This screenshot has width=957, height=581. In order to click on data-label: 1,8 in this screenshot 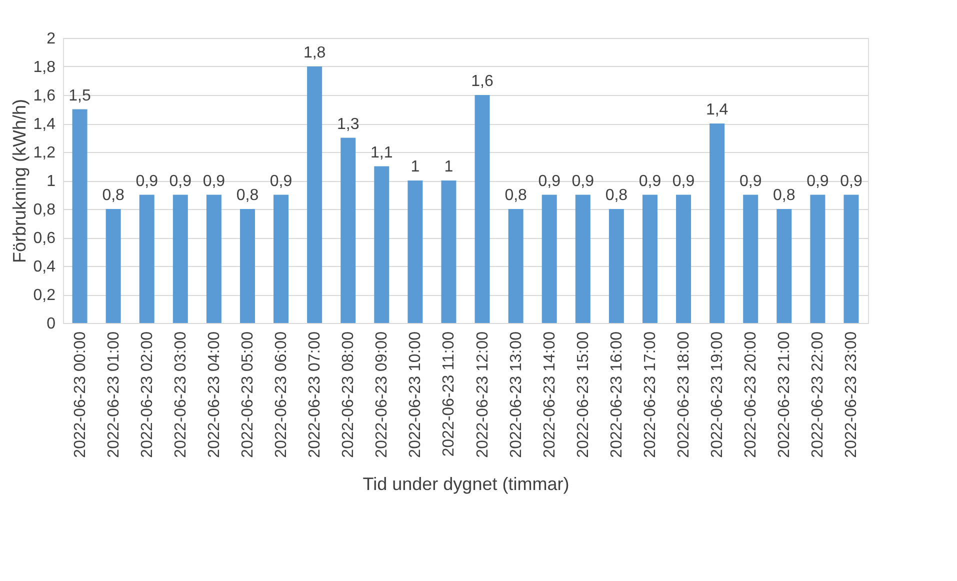, I will do `click(314, 53)`.